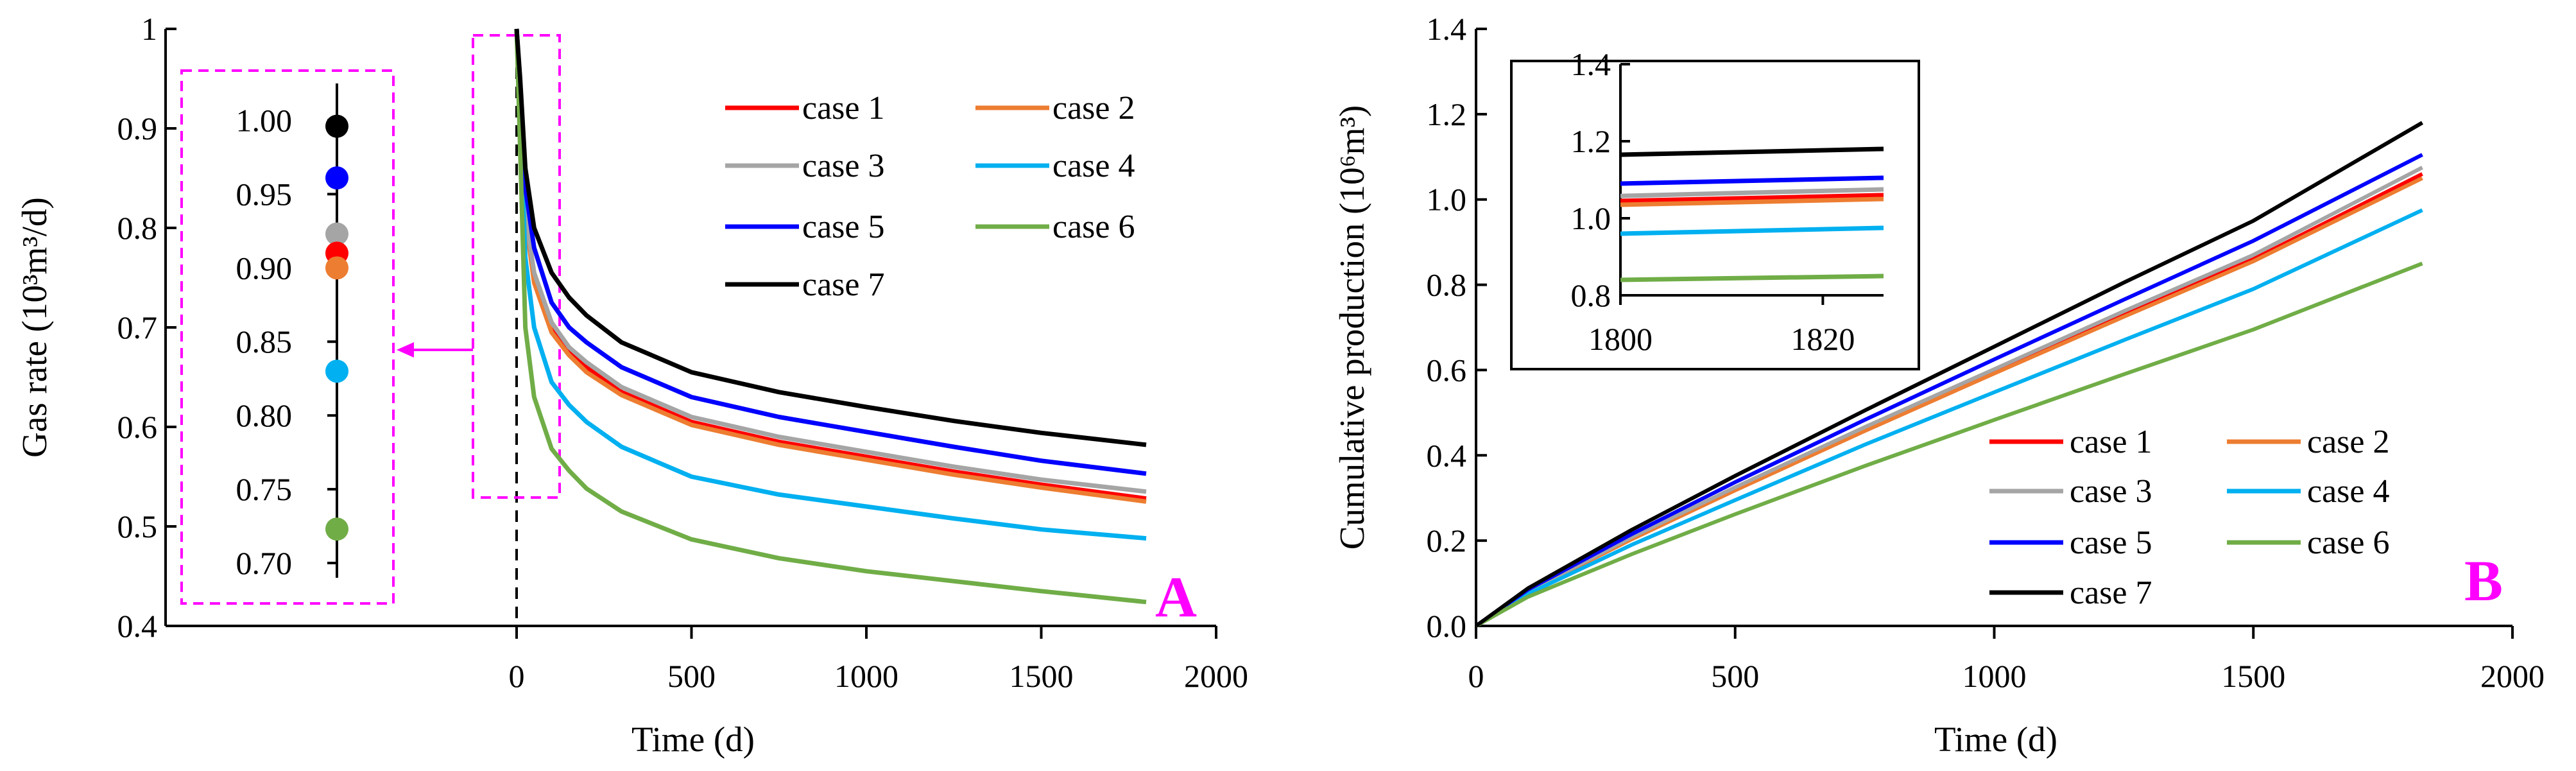  Describe the element at coordinates (149, 29) in the screenshot. I see `panel-a-y-tick-label: 1` at that location.